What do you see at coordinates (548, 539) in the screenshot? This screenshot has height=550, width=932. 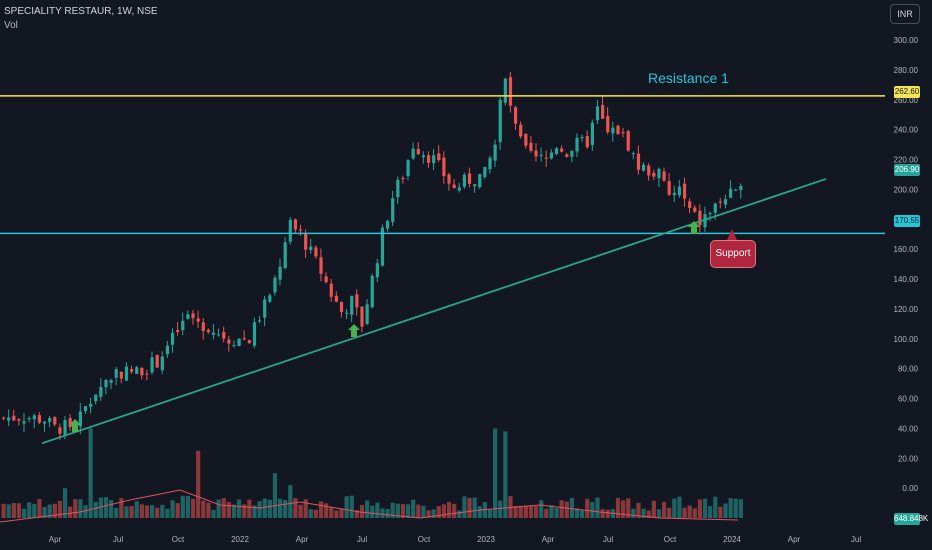 I see `x-tick-label: Apr` at bounding box center [548, 539].